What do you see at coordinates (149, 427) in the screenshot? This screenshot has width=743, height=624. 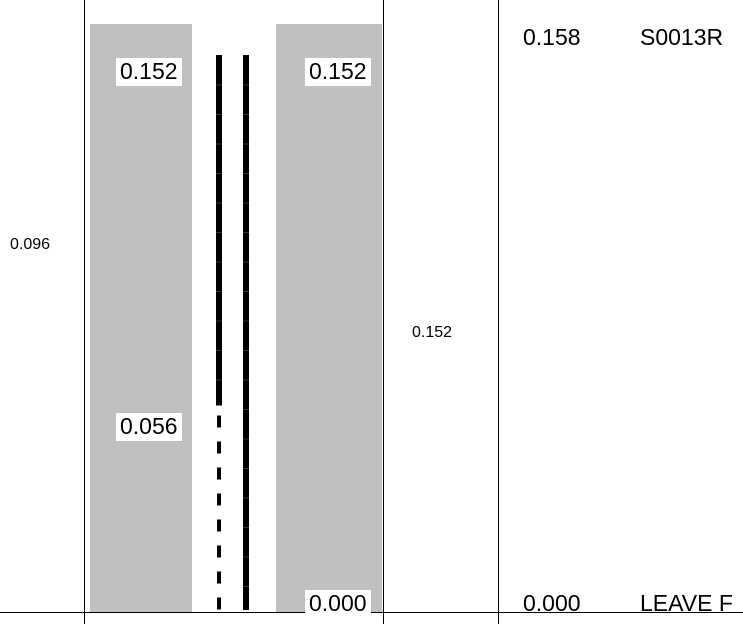 I see `left-panel-mid-label: 0.056` at bounding box center [149, 427].